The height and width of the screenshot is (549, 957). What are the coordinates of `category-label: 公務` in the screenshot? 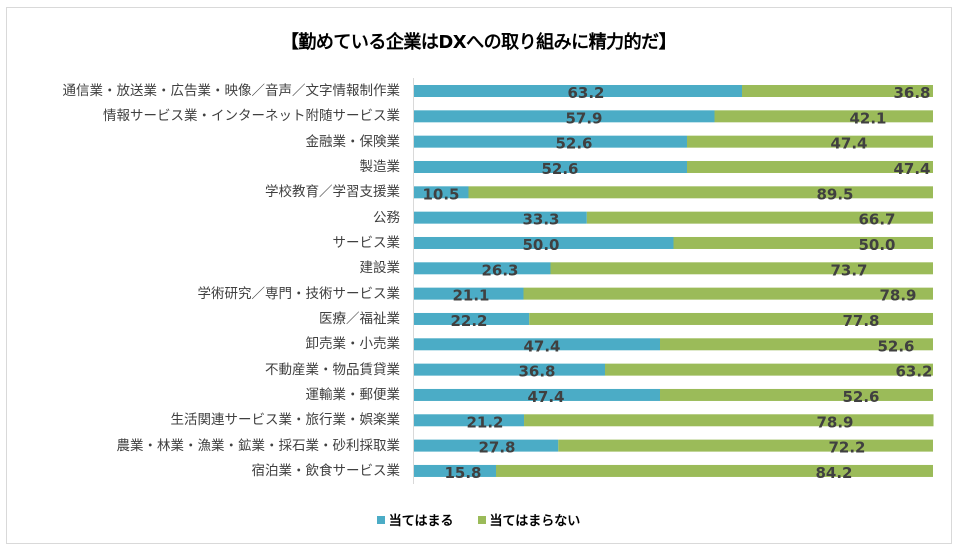 It's located at (386, 217).